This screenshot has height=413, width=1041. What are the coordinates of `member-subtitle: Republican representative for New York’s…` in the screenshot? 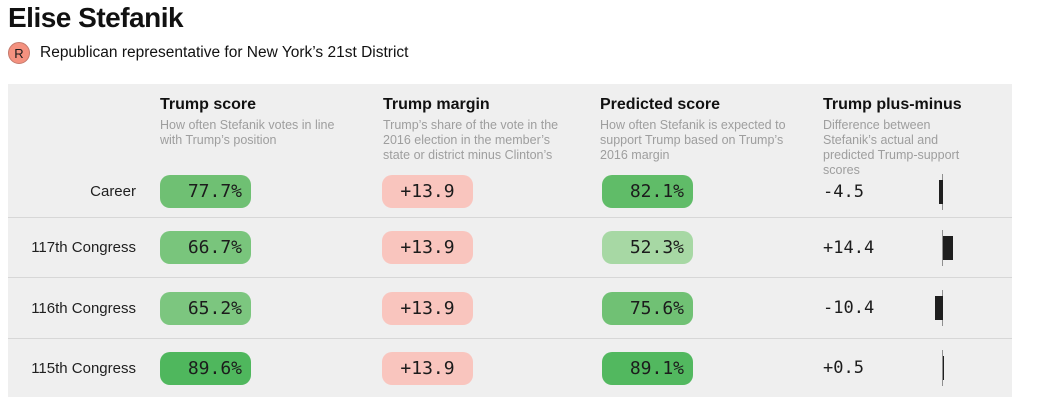 It's located at (224, 52).